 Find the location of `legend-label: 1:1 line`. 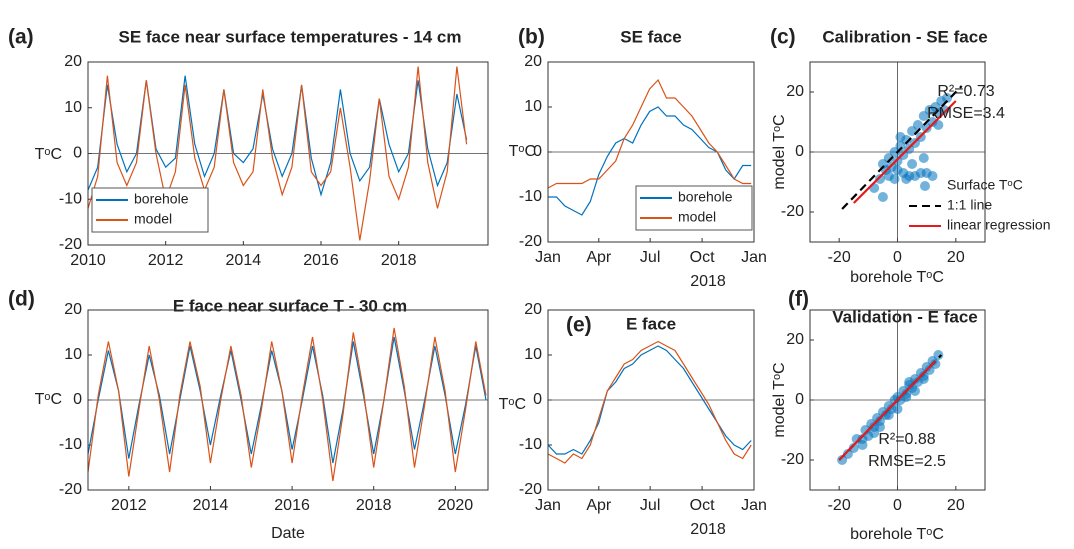

legend-label: 1:1 line is located at coordinates (969, 205).